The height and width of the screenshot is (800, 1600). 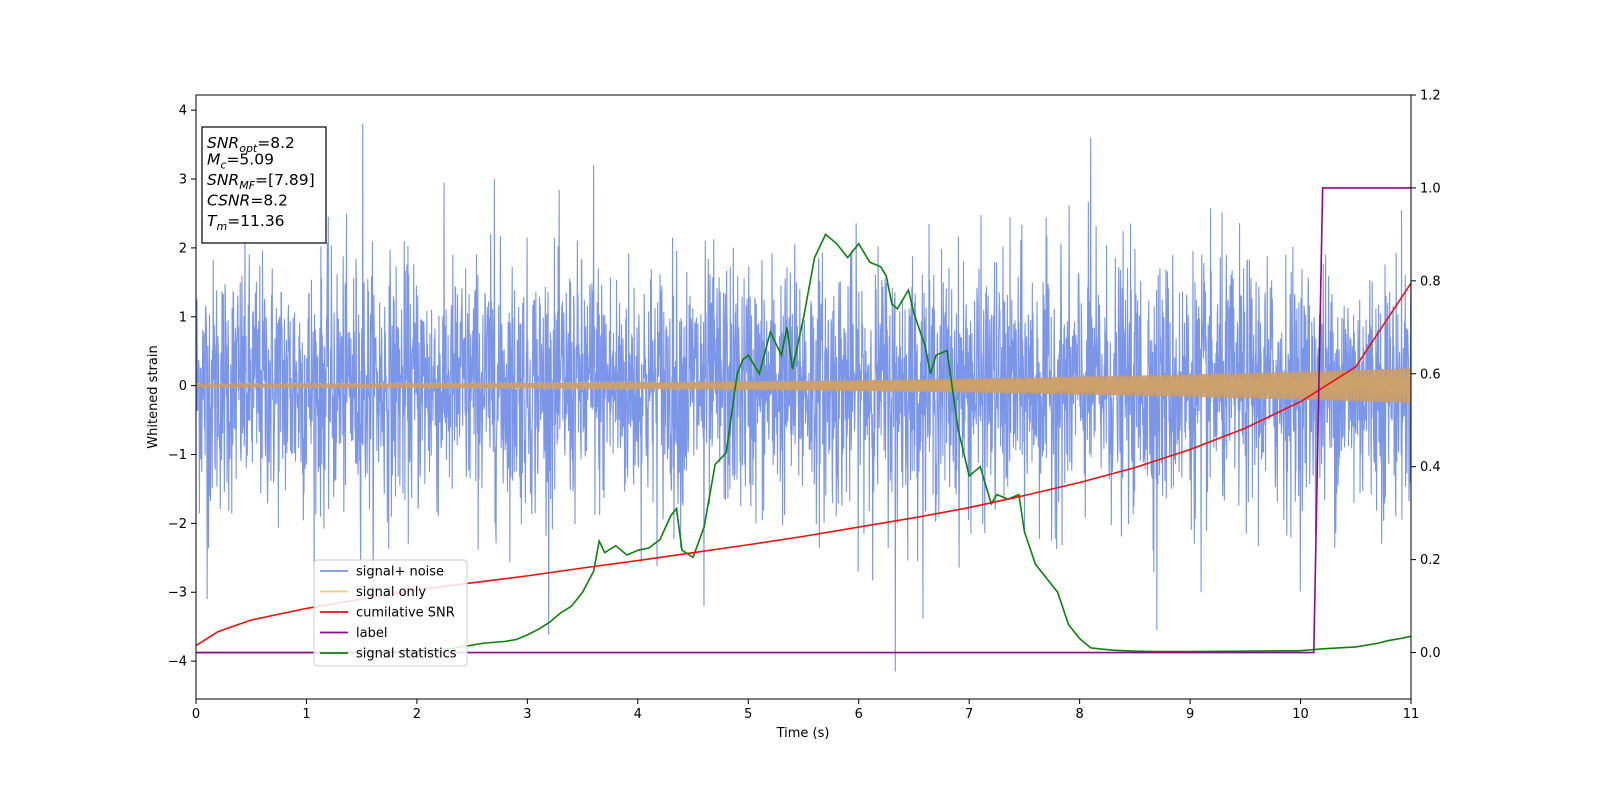 I want to click on y-tick: −4, so click(x=182, y=662).